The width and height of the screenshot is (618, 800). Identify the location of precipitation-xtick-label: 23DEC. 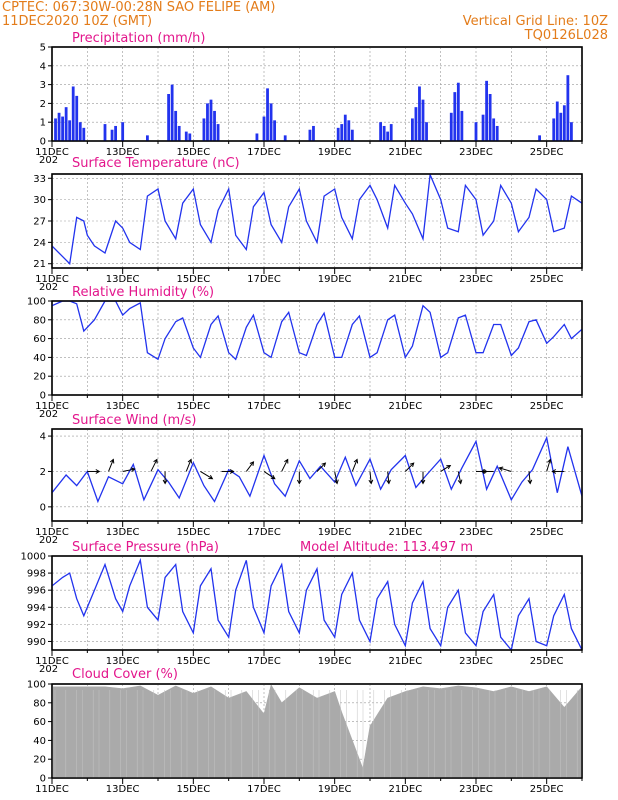
(476, 152).